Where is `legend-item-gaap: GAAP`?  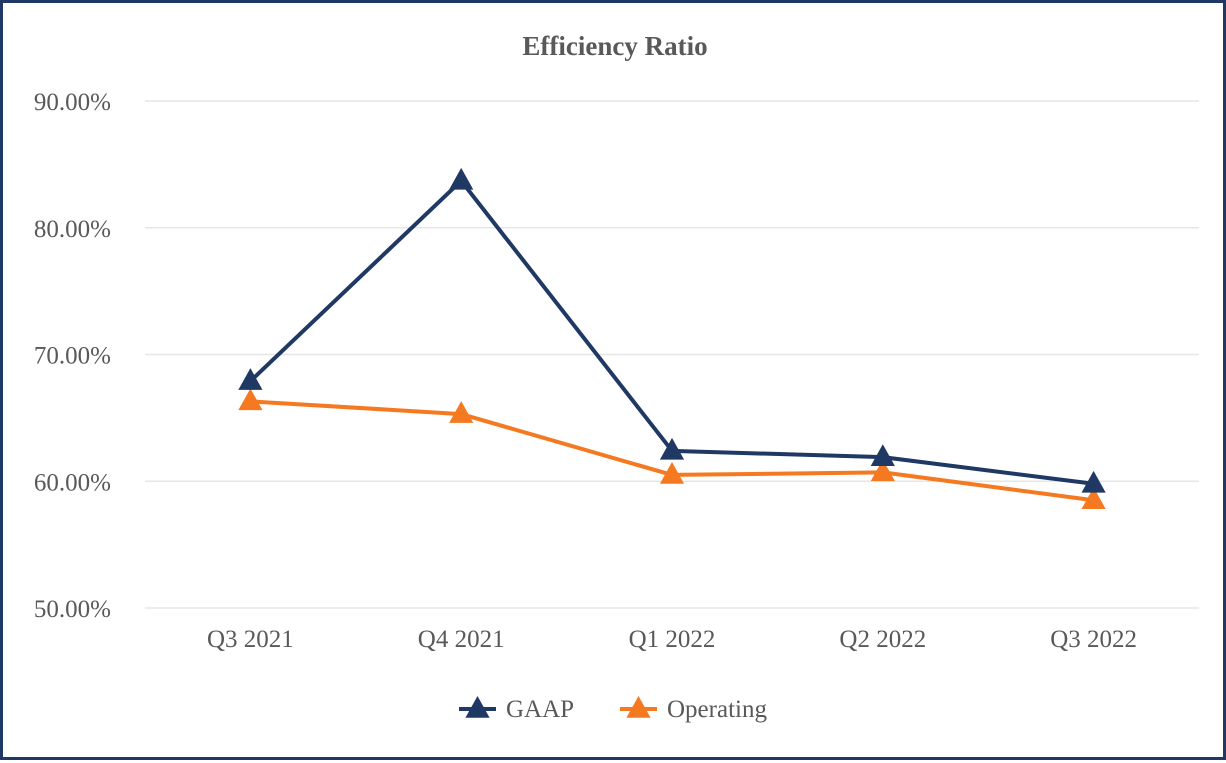 legend-item-gaap: GAAP is located at coordinates (516, 709).